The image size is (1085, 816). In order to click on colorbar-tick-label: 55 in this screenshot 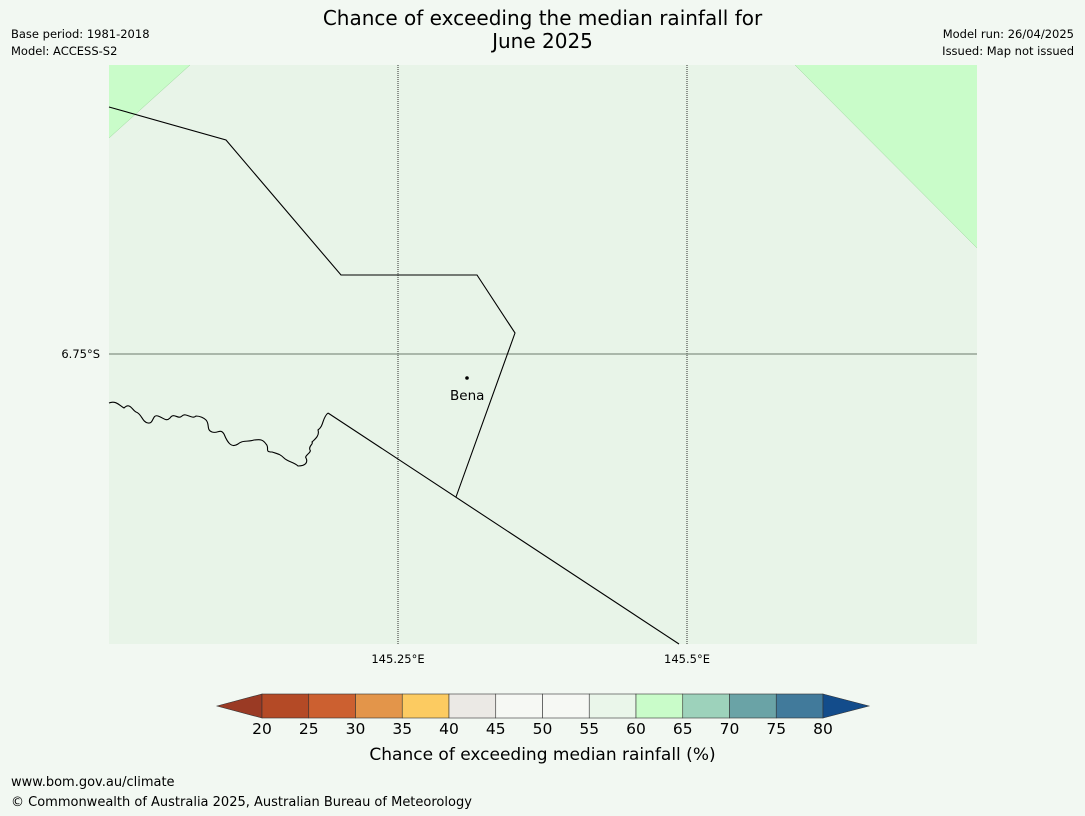, I will do `click(589, 729)`.